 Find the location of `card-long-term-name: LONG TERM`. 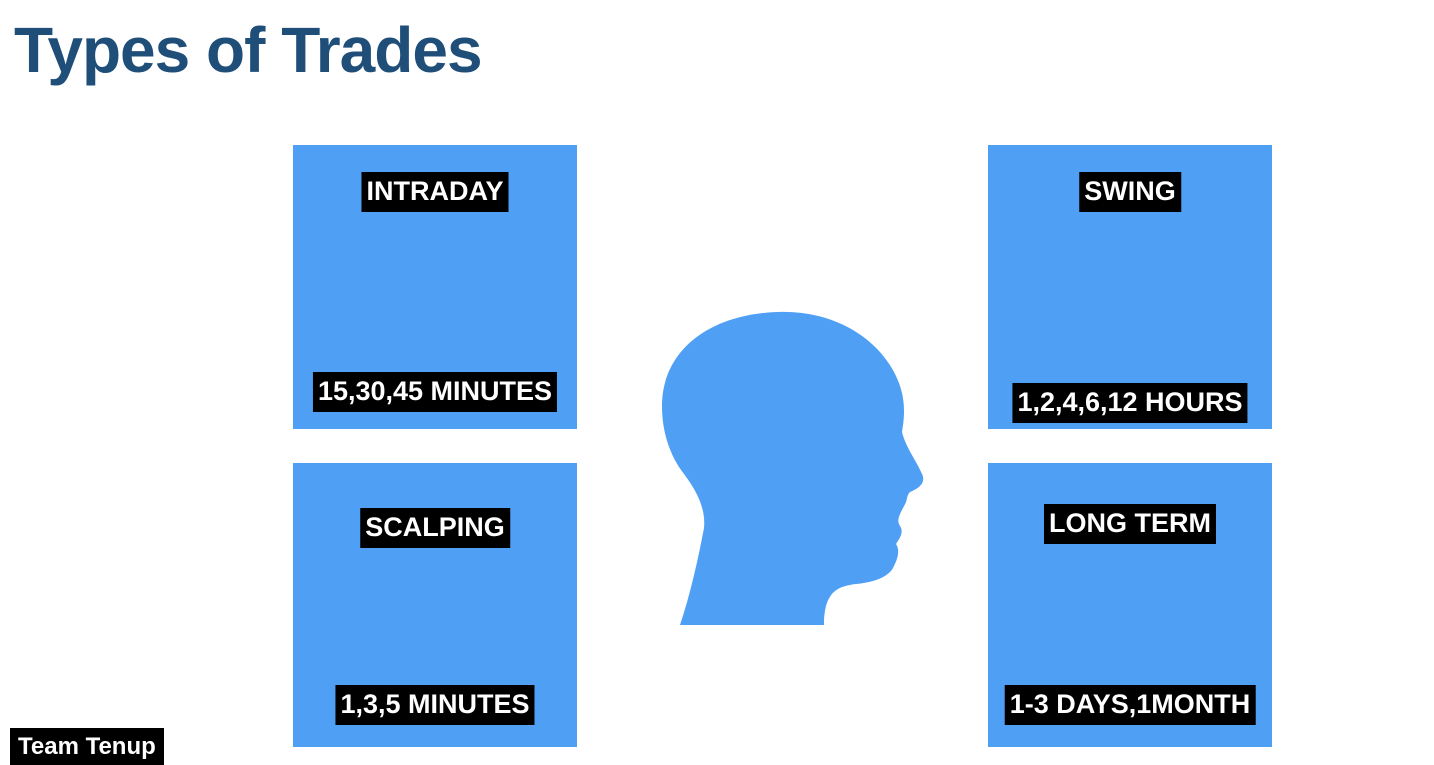

card-long-term-name: LONG TERM is located at coordinates (1130, 524).